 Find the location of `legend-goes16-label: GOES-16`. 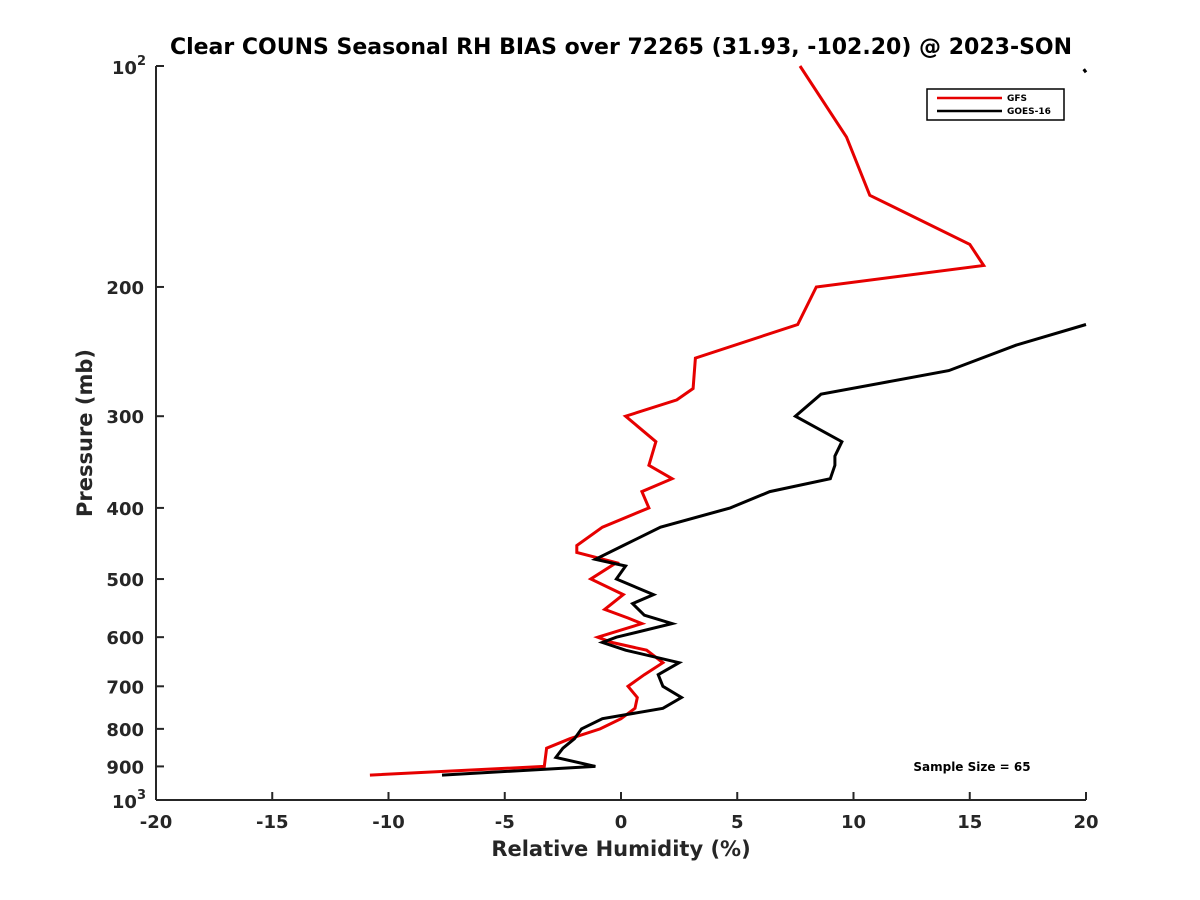

legend-goes16-label: GOES-16 is located at coordinates (1029, 112).